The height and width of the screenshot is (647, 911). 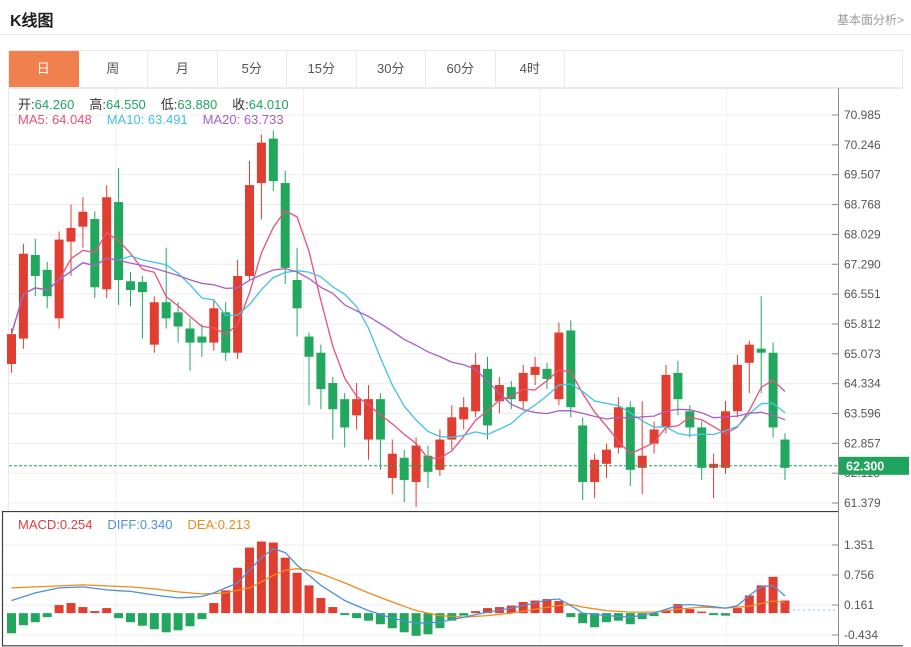 What do you see at coordinates (391, 69) in the screenshot?
I see `period-tab-30分: 30分` at bounding box center [391, 69].